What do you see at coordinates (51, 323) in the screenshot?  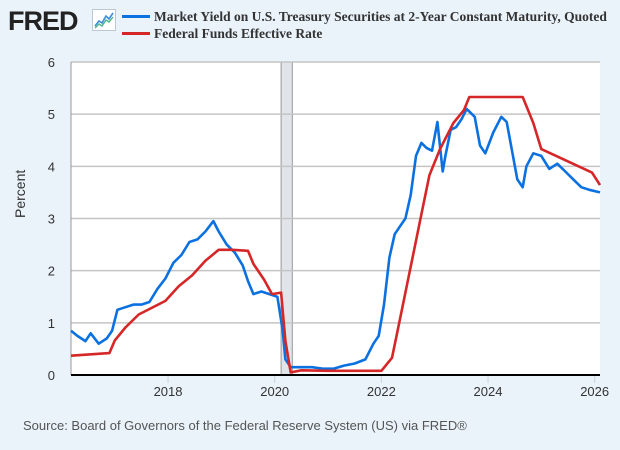 I see `y-tick-label: 1` at bounding box center [51, 323].